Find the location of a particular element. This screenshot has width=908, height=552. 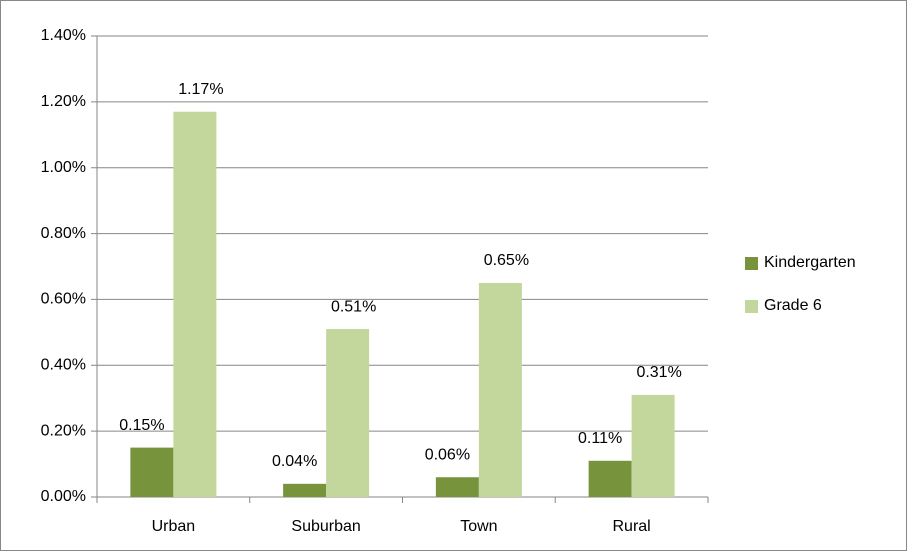

x-tick-label: Urban is located at coordinates (174, 526).